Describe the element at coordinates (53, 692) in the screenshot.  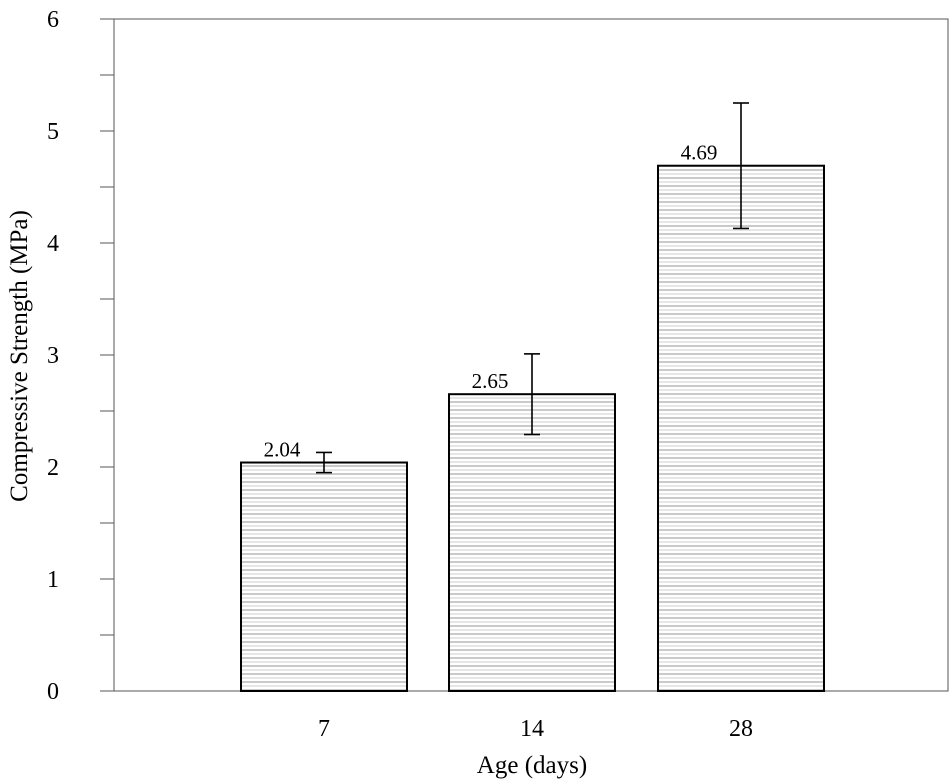
I see `y-tick-label: 0` at that location.